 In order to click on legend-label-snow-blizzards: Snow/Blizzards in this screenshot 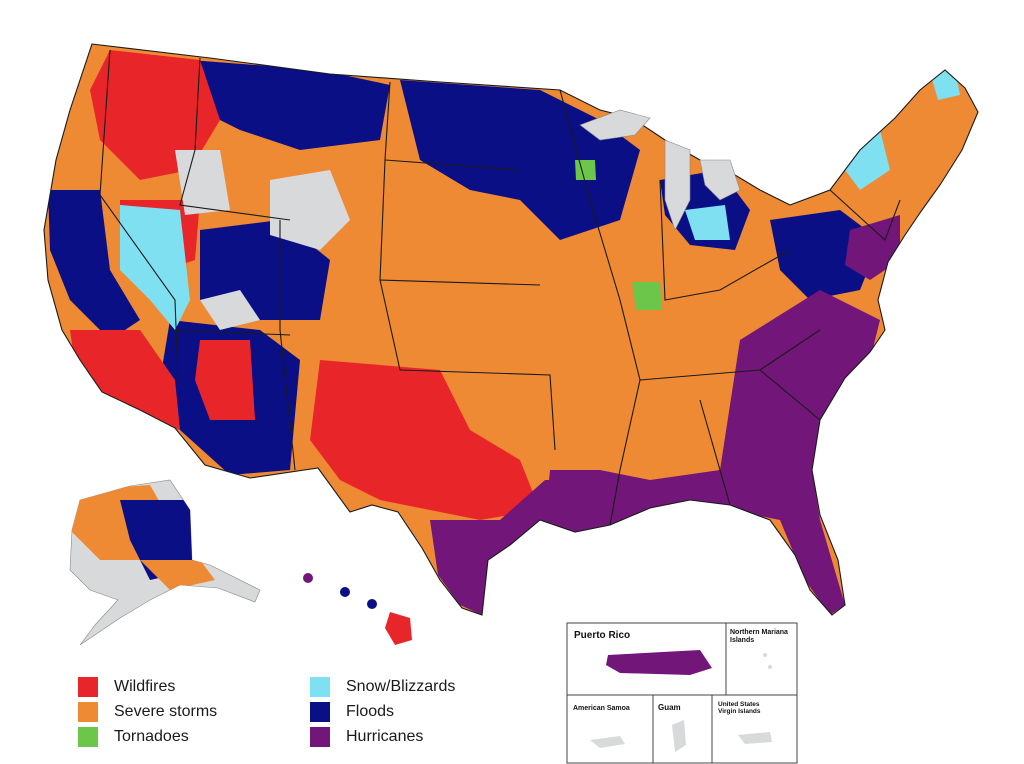, I will do `click(401, 686)`.